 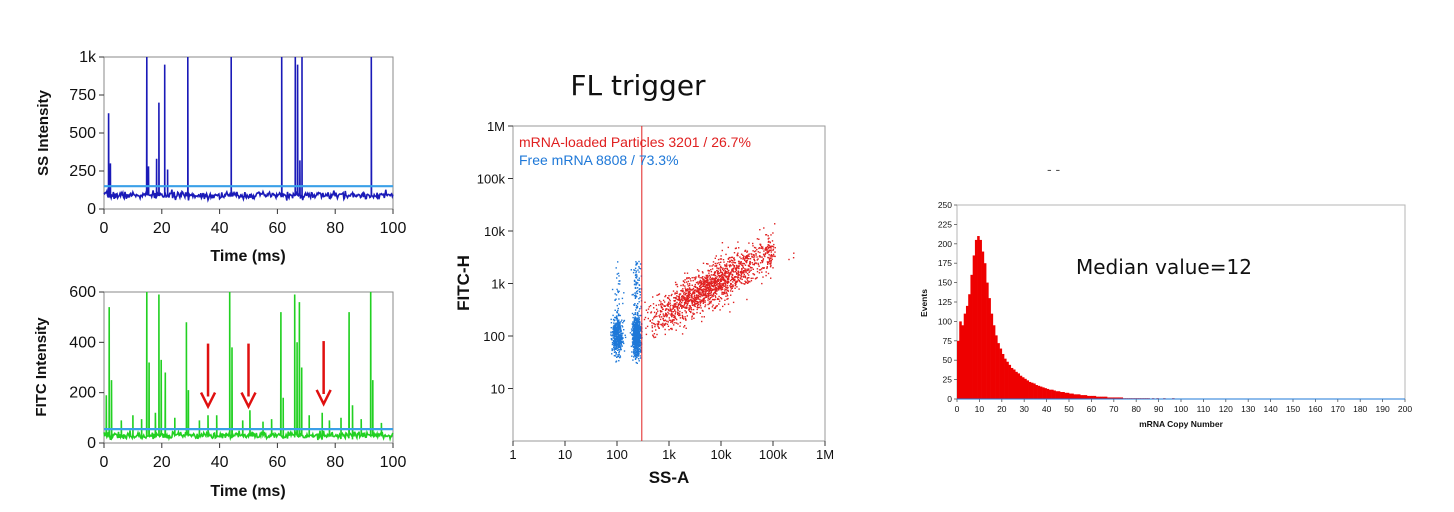 I want to click on fitc-x-tick-label: 0, so click(x=104, y=462).